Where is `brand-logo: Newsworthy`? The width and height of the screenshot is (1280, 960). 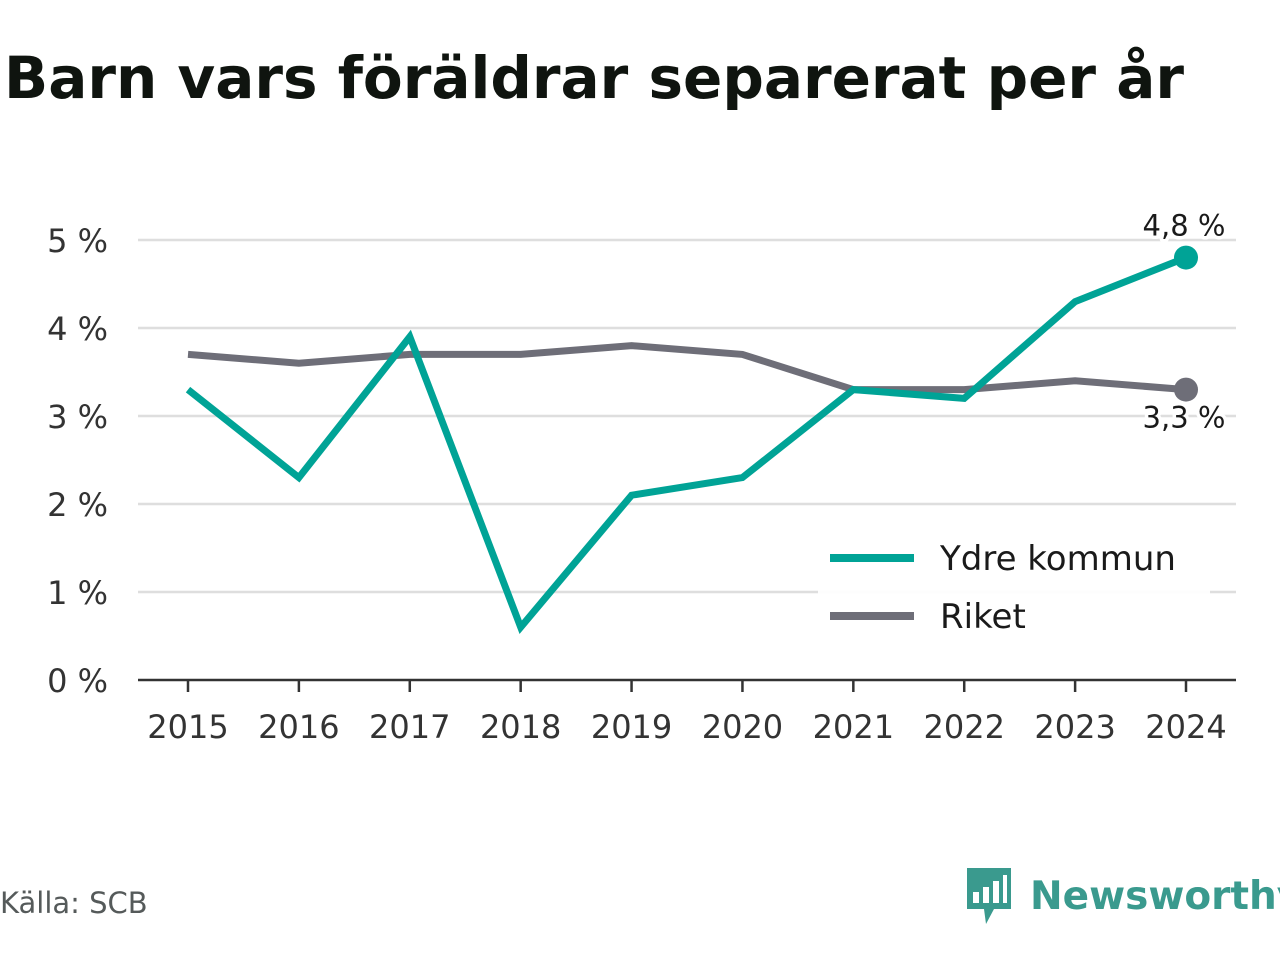
brand-logo: Newsworthy is located at coordinates (1122, 896).